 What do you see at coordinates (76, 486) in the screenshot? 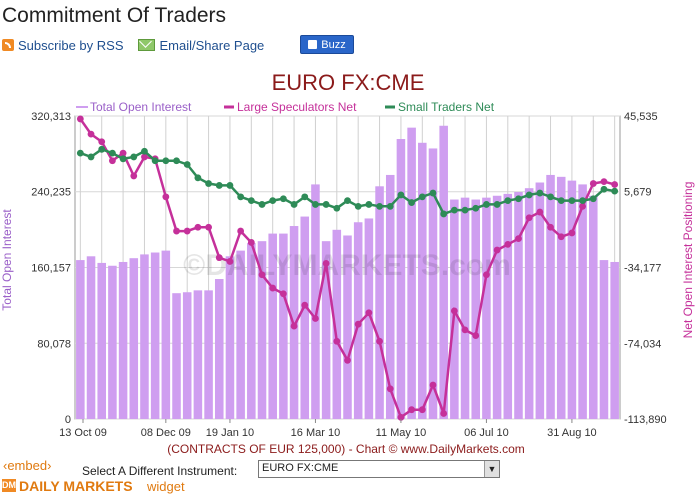
I see `dailymarkets-brand: DAILY MARKETS` at bounding box center [76, 486].